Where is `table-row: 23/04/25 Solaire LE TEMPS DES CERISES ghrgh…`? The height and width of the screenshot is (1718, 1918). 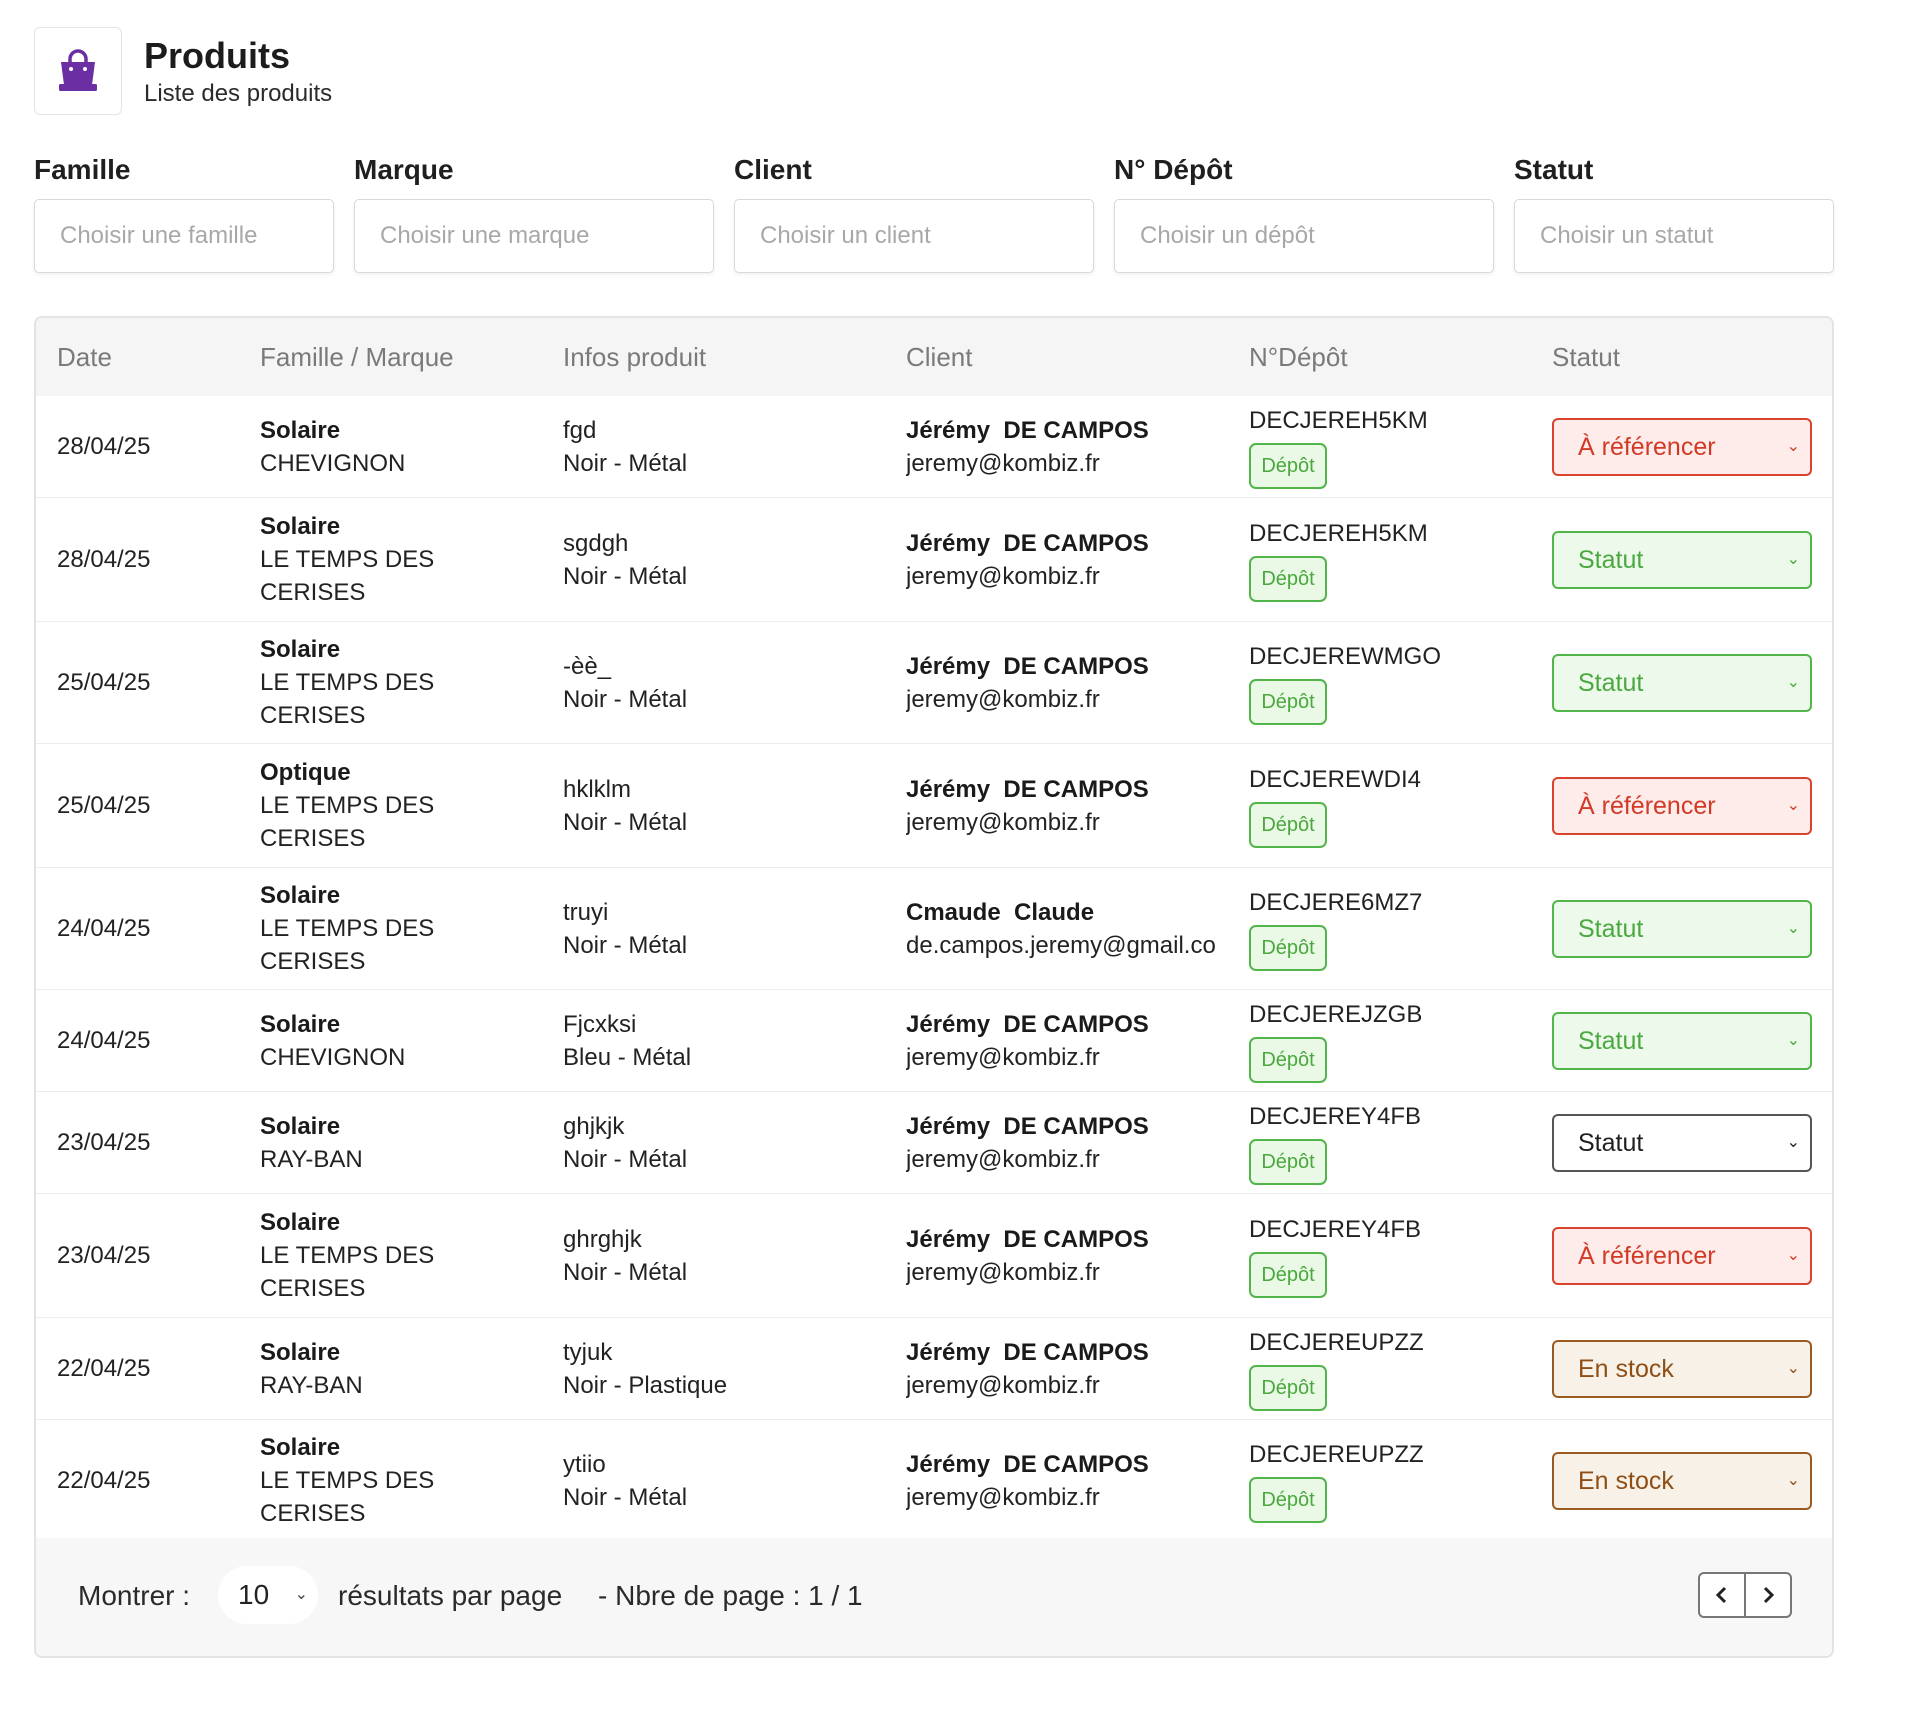 table-row: 23/04/25 Solaire LE TEMPS DES CERISES ghrgh… is located at coordinates (934, 1256).